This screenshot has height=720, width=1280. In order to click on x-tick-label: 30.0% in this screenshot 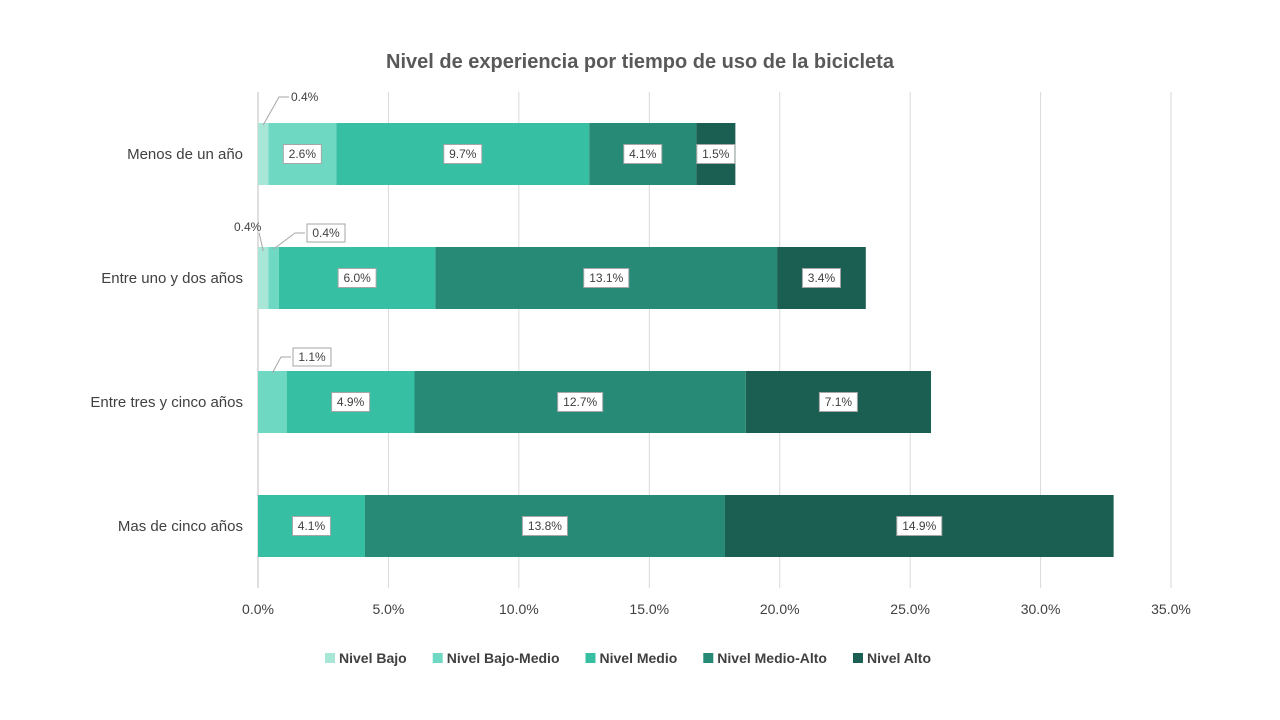, I will do `click(1041, 609)`.